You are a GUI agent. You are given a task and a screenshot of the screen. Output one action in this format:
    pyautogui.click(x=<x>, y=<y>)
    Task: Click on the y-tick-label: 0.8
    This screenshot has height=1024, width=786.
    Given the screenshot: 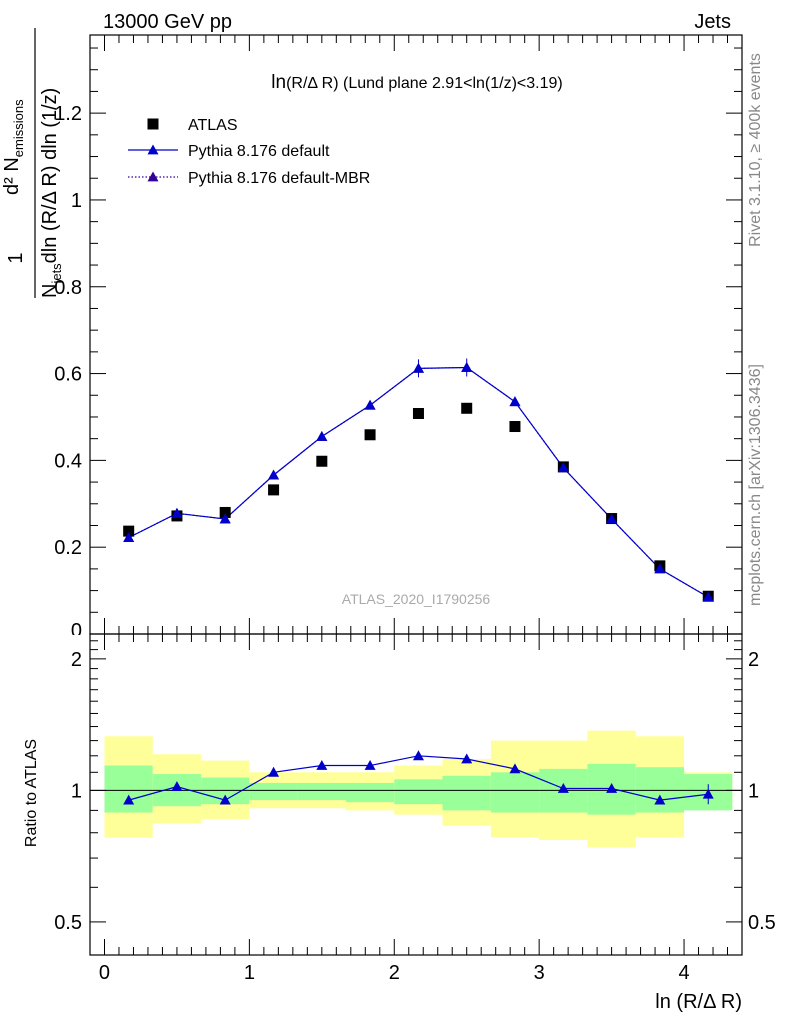 What is the action you would take?
    pyautogui.click(x=68, y=288)
    